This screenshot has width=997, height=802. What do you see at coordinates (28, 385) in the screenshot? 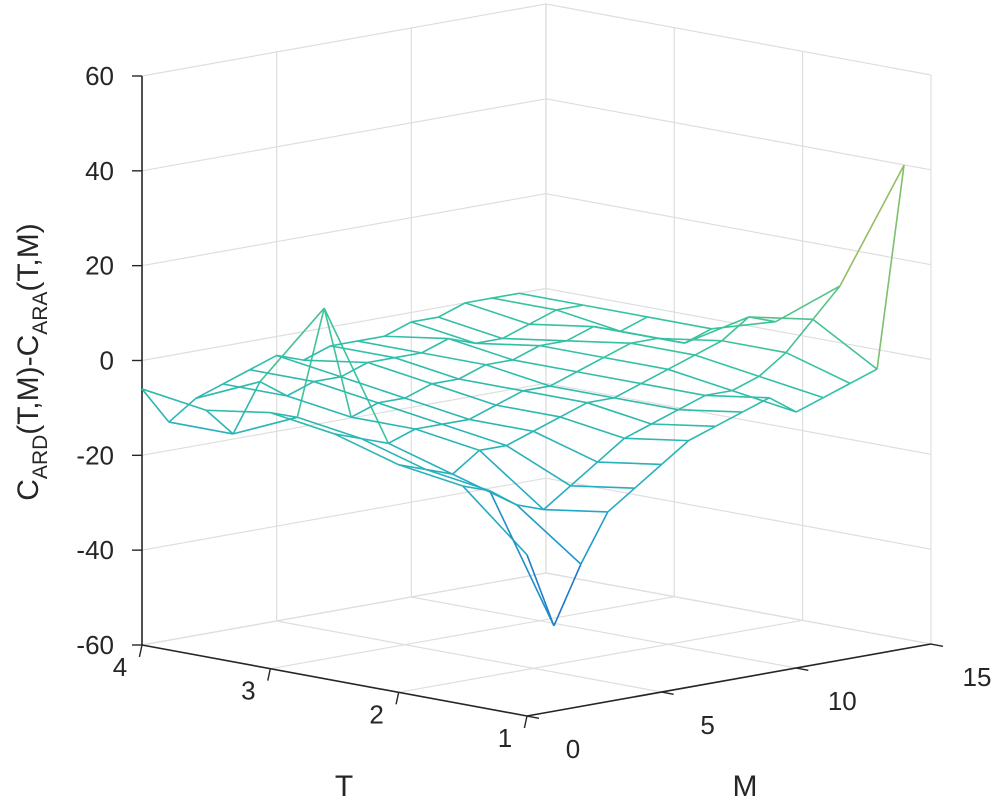
I see `z-axis-label-part: (T,M)-C` at bounding box center [28, 385].